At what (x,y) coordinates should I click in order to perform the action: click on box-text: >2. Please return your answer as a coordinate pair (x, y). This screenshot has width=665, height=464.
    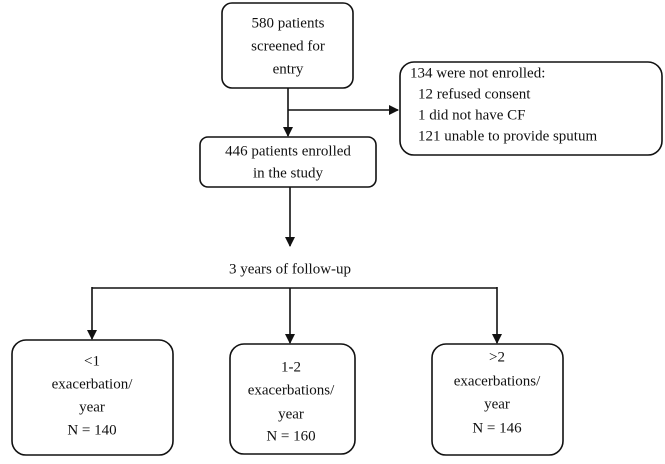
    Looking at the image, I should click on (497, 357).